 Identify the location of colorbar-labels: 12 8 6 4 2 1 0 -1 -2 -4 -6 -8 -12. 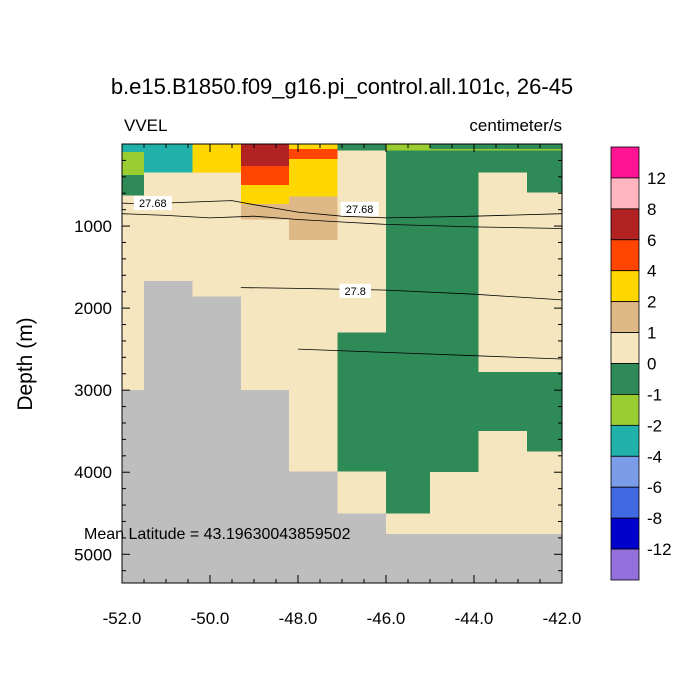
(659, 364).